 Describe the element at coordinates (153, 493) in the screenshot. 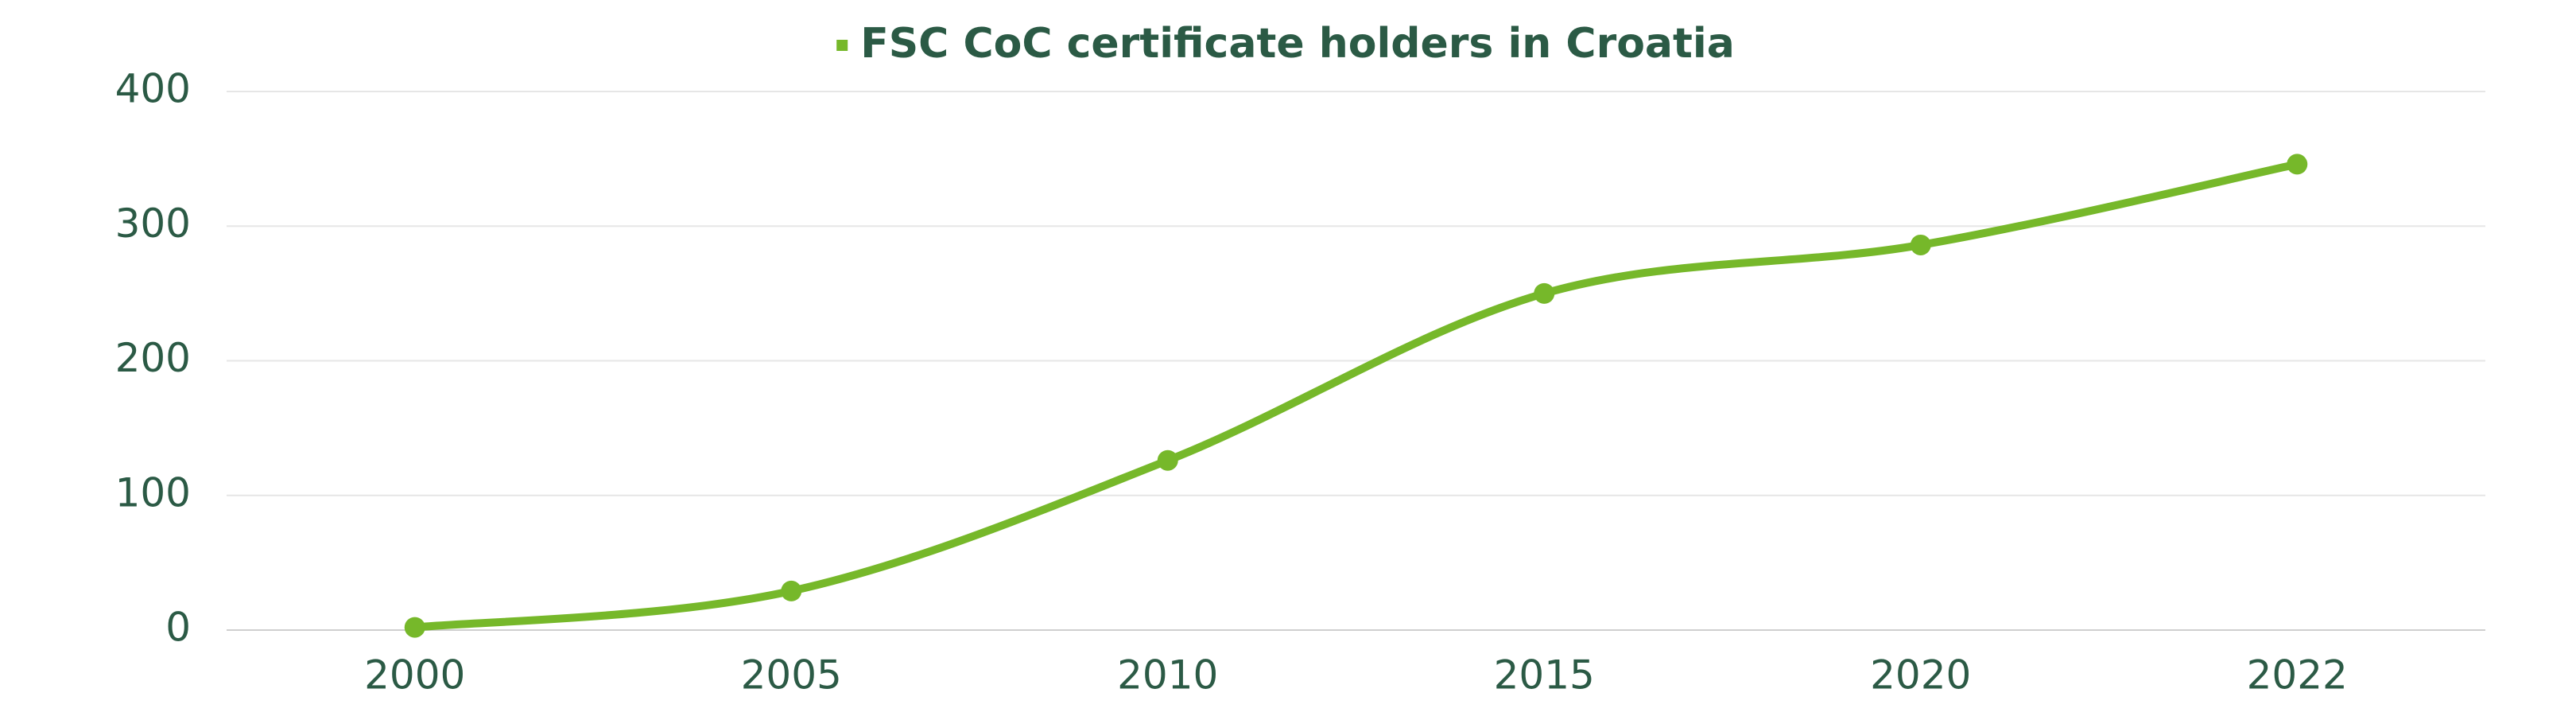

I see `y-tick-label: 100` at that location.